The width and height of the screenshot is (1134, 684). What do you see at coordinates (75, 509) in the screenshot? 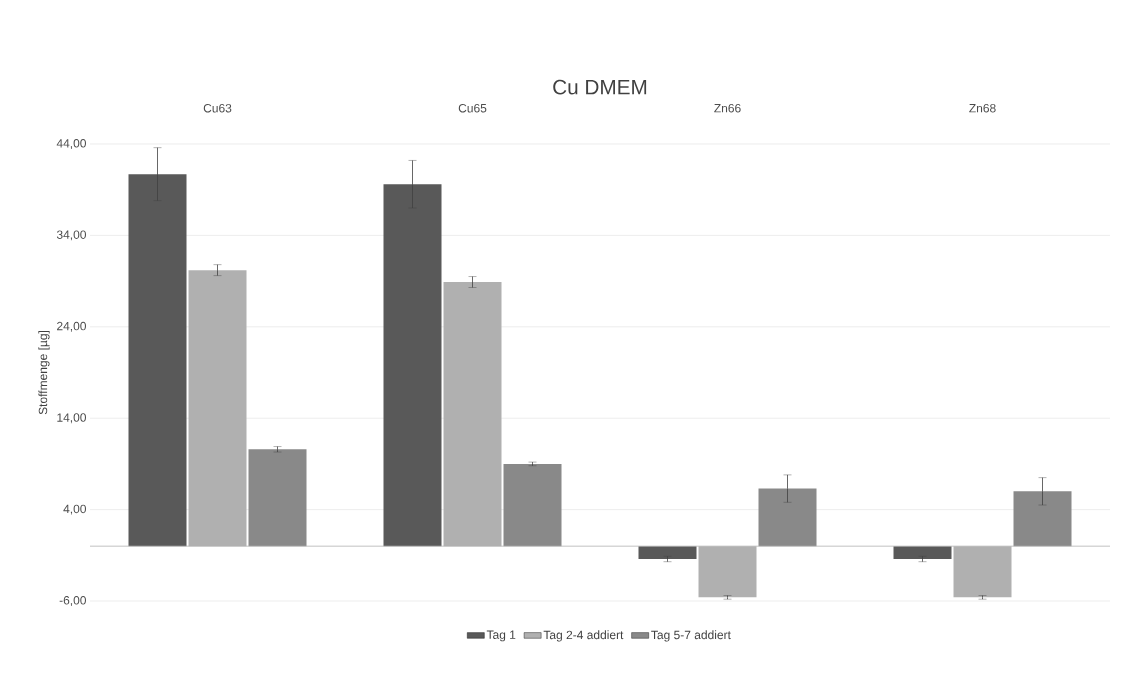
I see `y-tick-label: 4,00` at bounding box center [75, 509].